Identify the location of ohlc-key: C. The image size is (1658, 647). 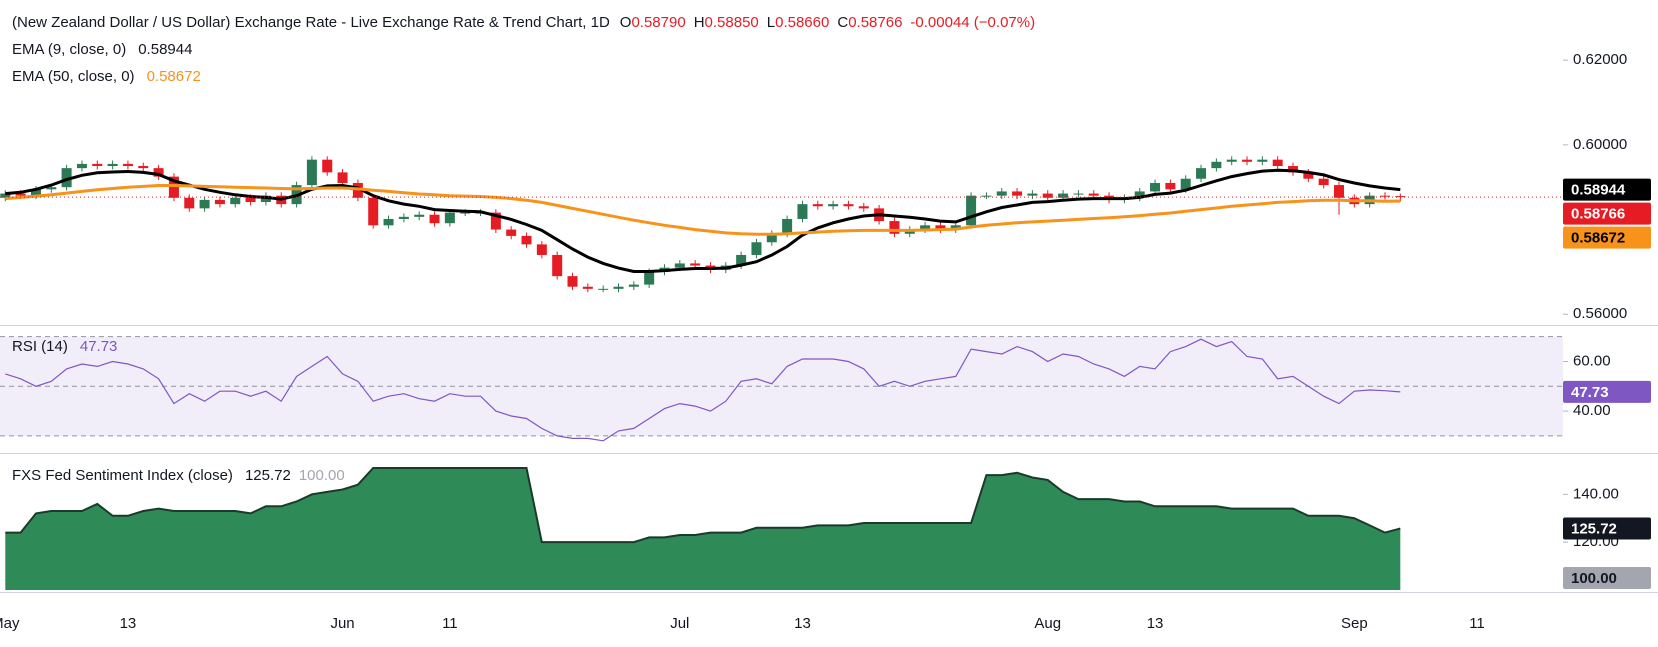
(842, 22).